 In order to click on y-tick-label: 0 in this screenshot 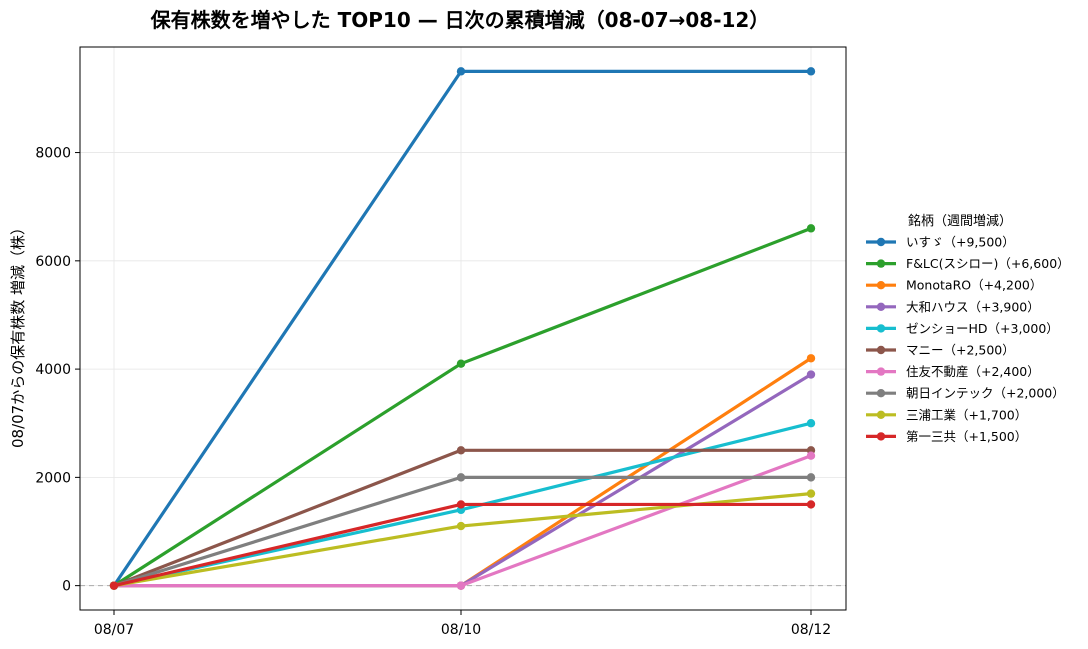, I will do `click(66, 587)`.